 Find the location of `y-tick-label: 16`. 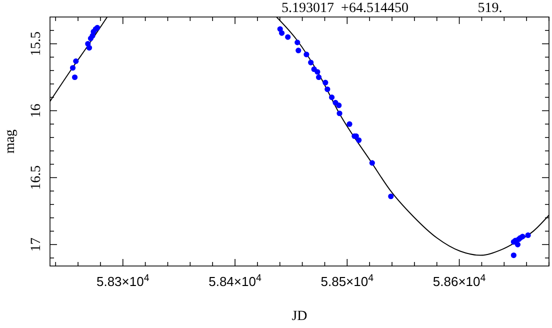

y-tick-label: 16 is located at coordinates (36, 111).